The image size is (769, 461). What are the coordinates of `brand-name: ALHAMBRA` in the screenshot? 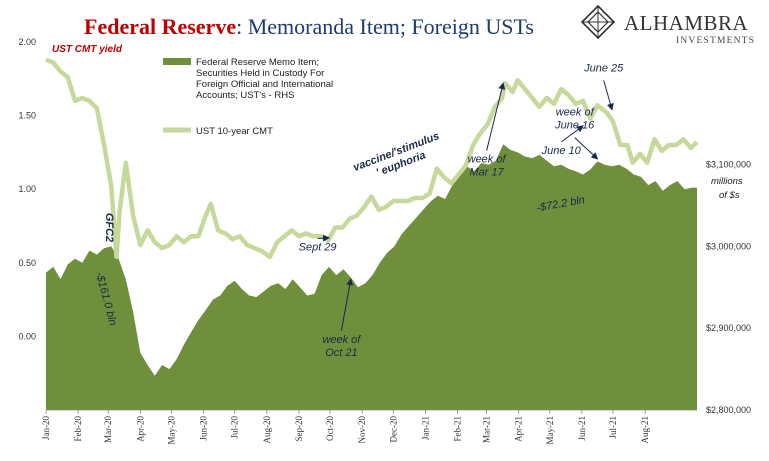 It's located at (686, 23).